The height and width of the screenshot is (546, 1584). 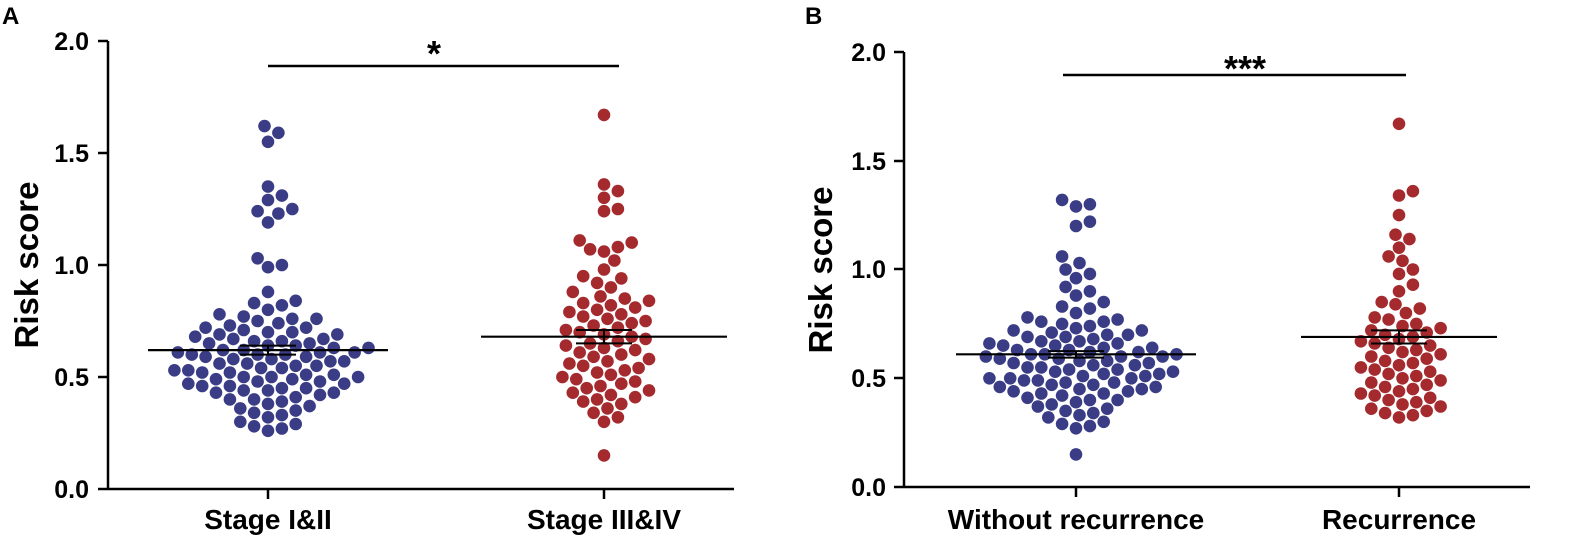 I want to click on significance-label-a: *, so click(x=434, y=53).